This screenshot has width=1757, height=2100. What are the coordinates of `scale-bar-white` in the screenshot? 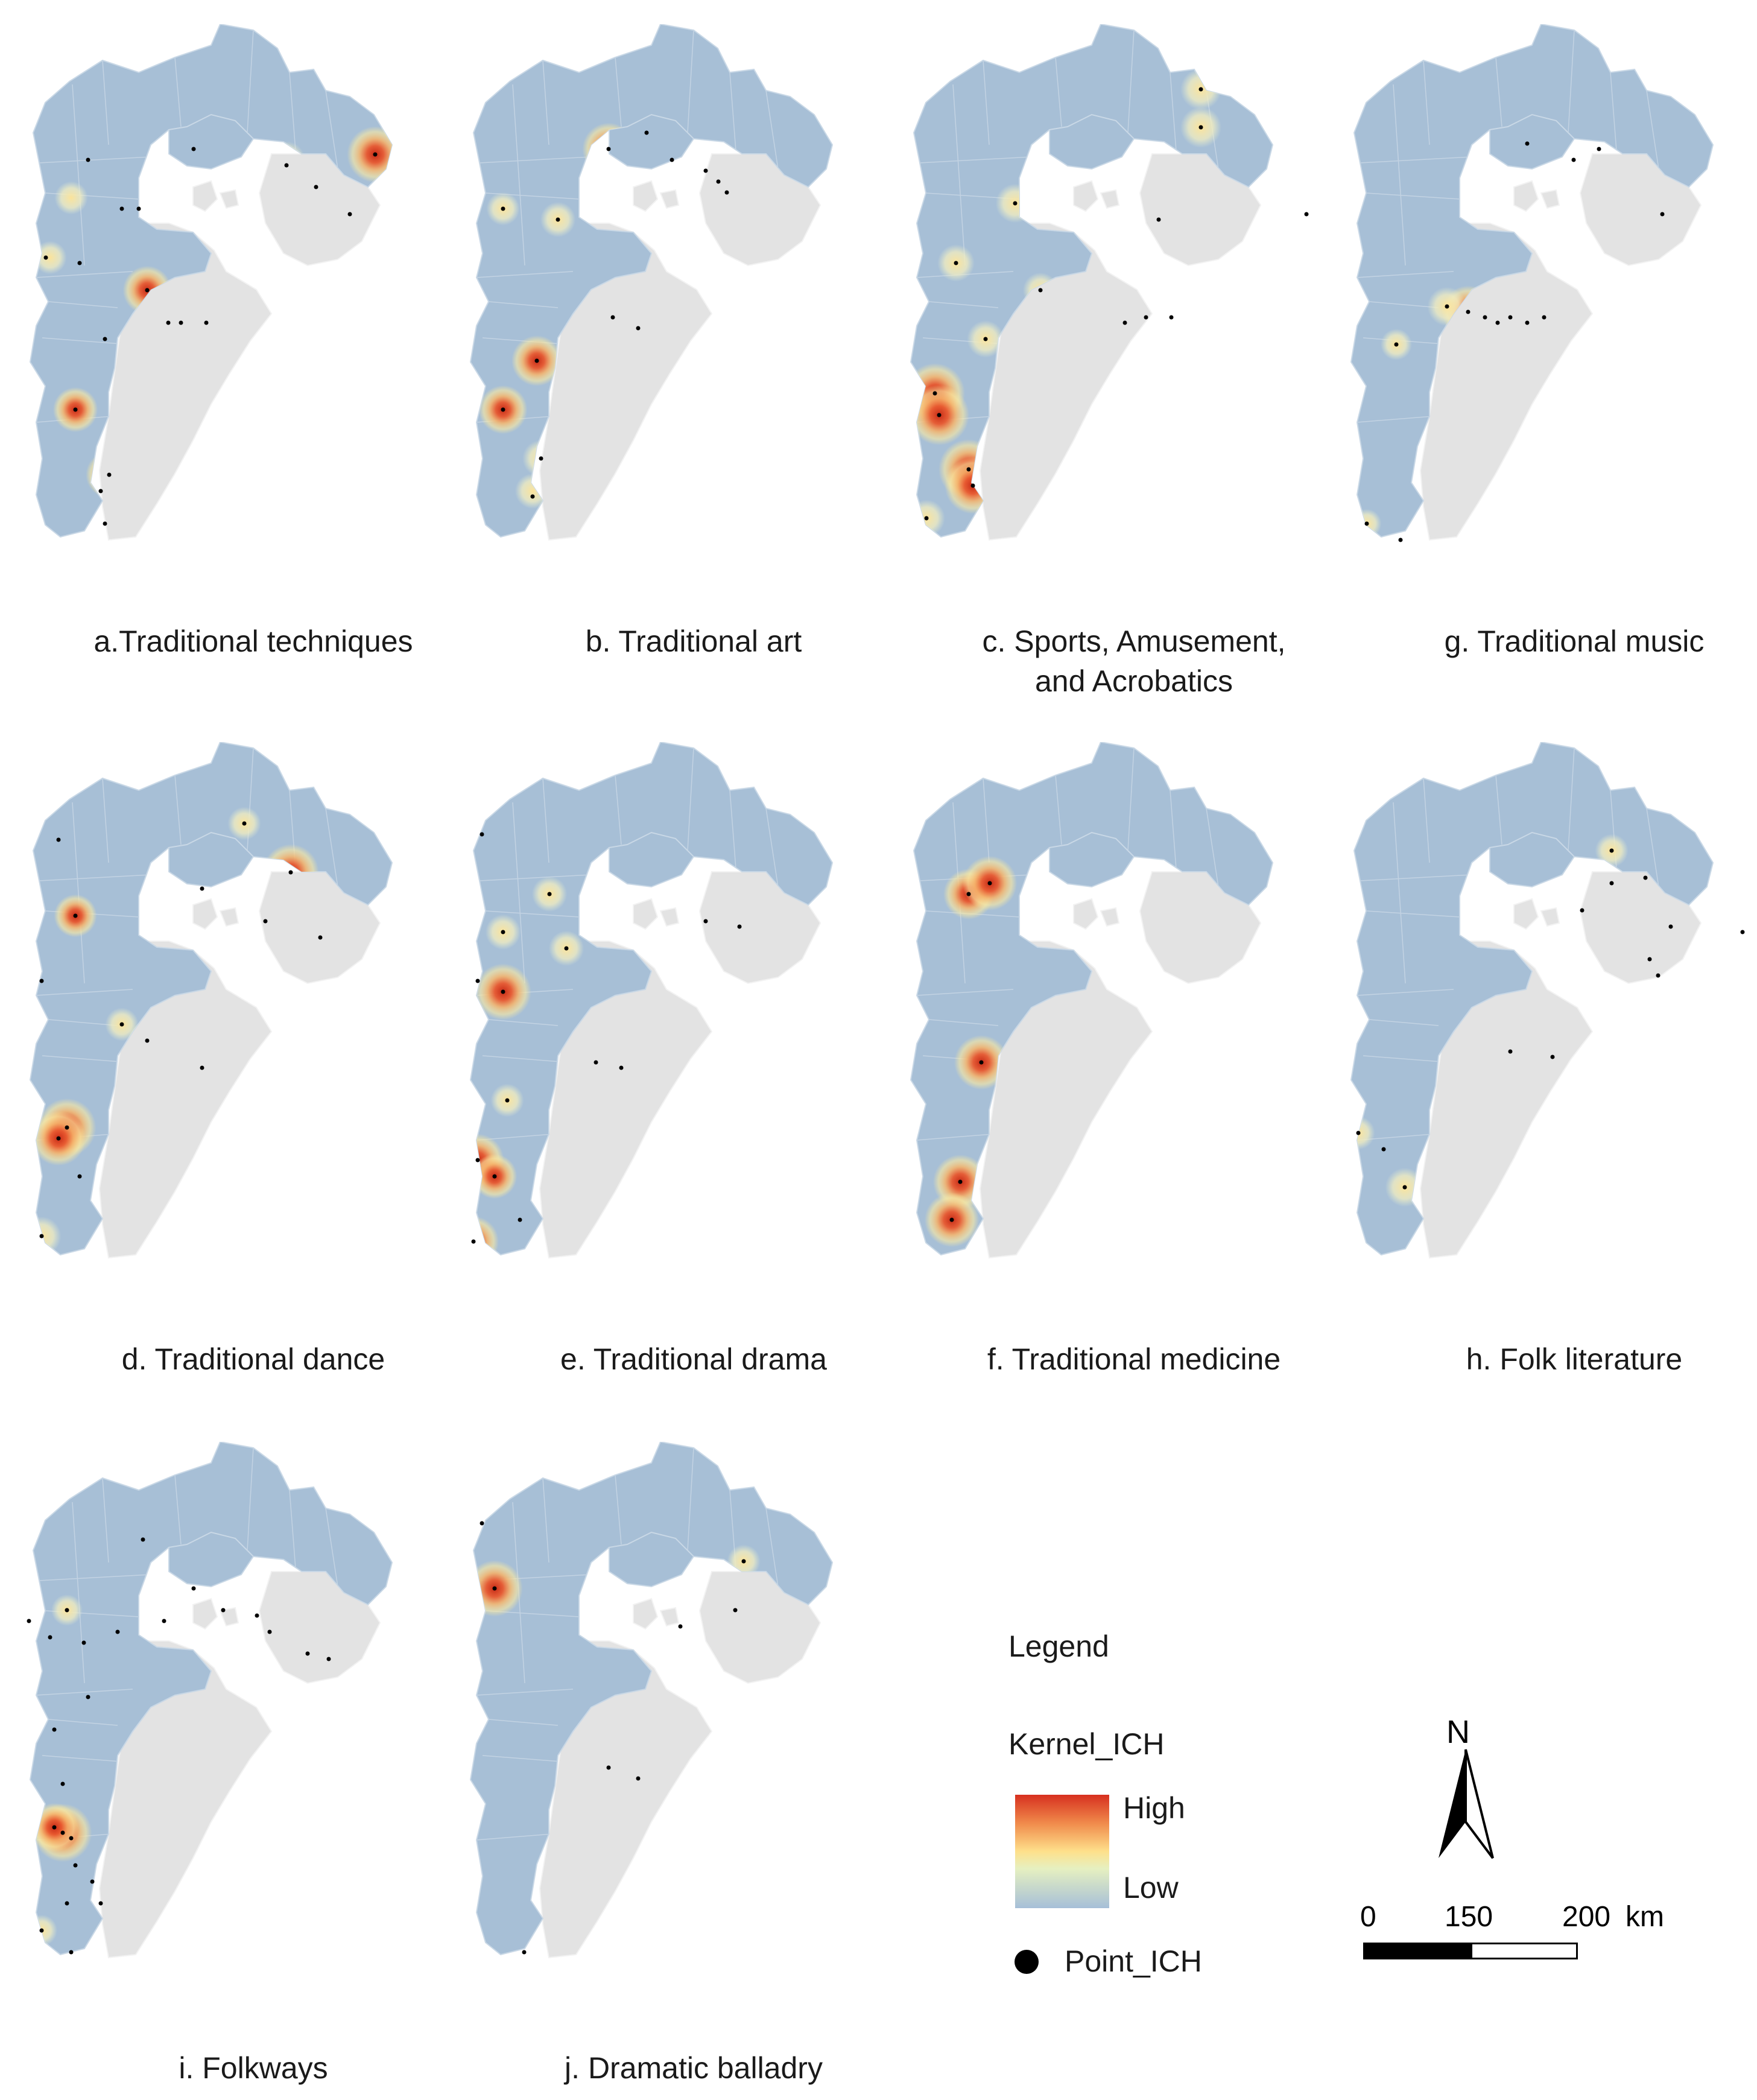 It's located at (1524, 1951).